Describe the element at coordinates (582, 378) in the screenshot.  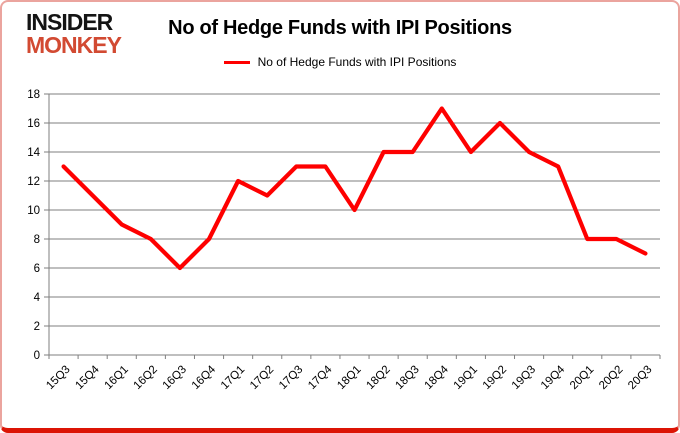
I see `x-tick-label: 20Q1` at that location.